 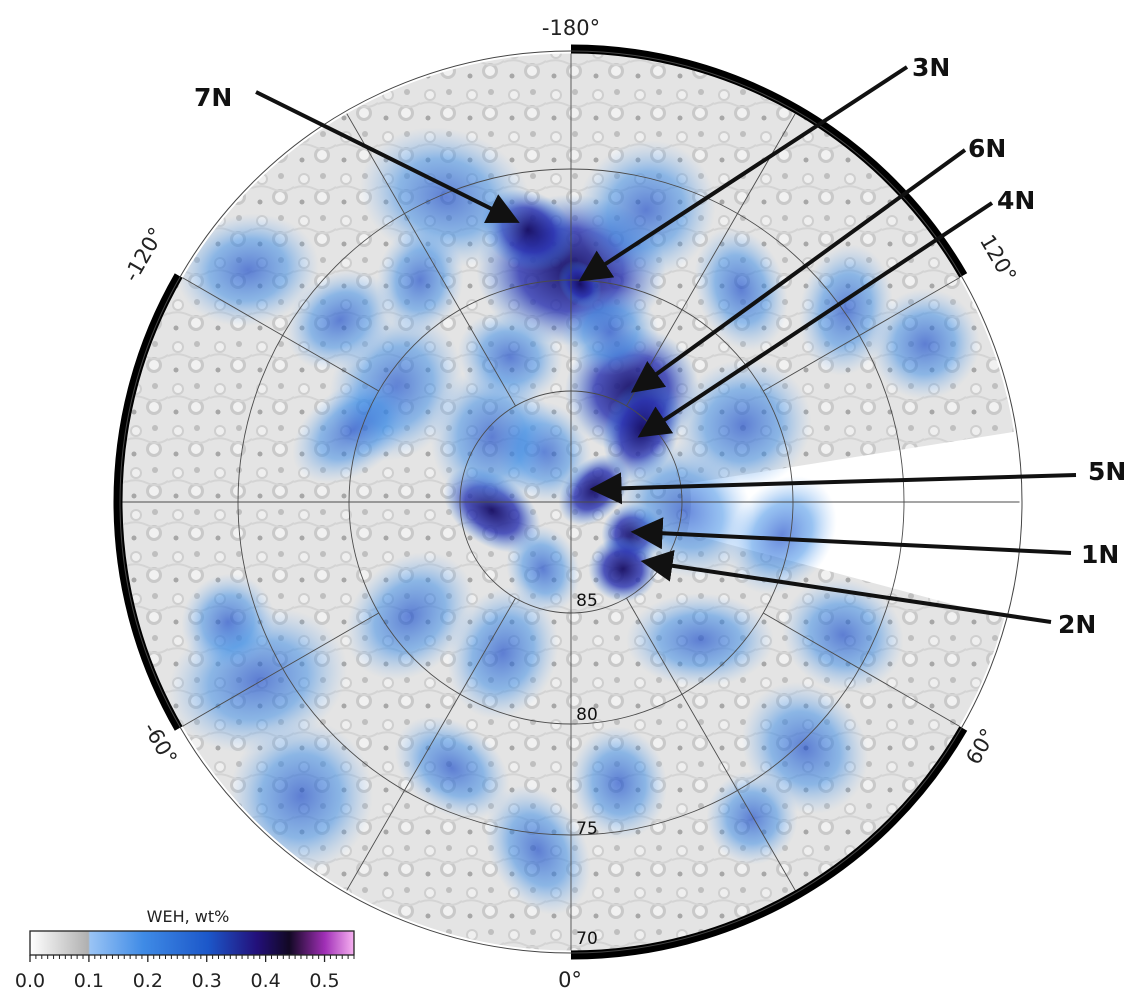 I want to click on colorbar-tick-label-1: 0.1, so click(x=89, y=981).